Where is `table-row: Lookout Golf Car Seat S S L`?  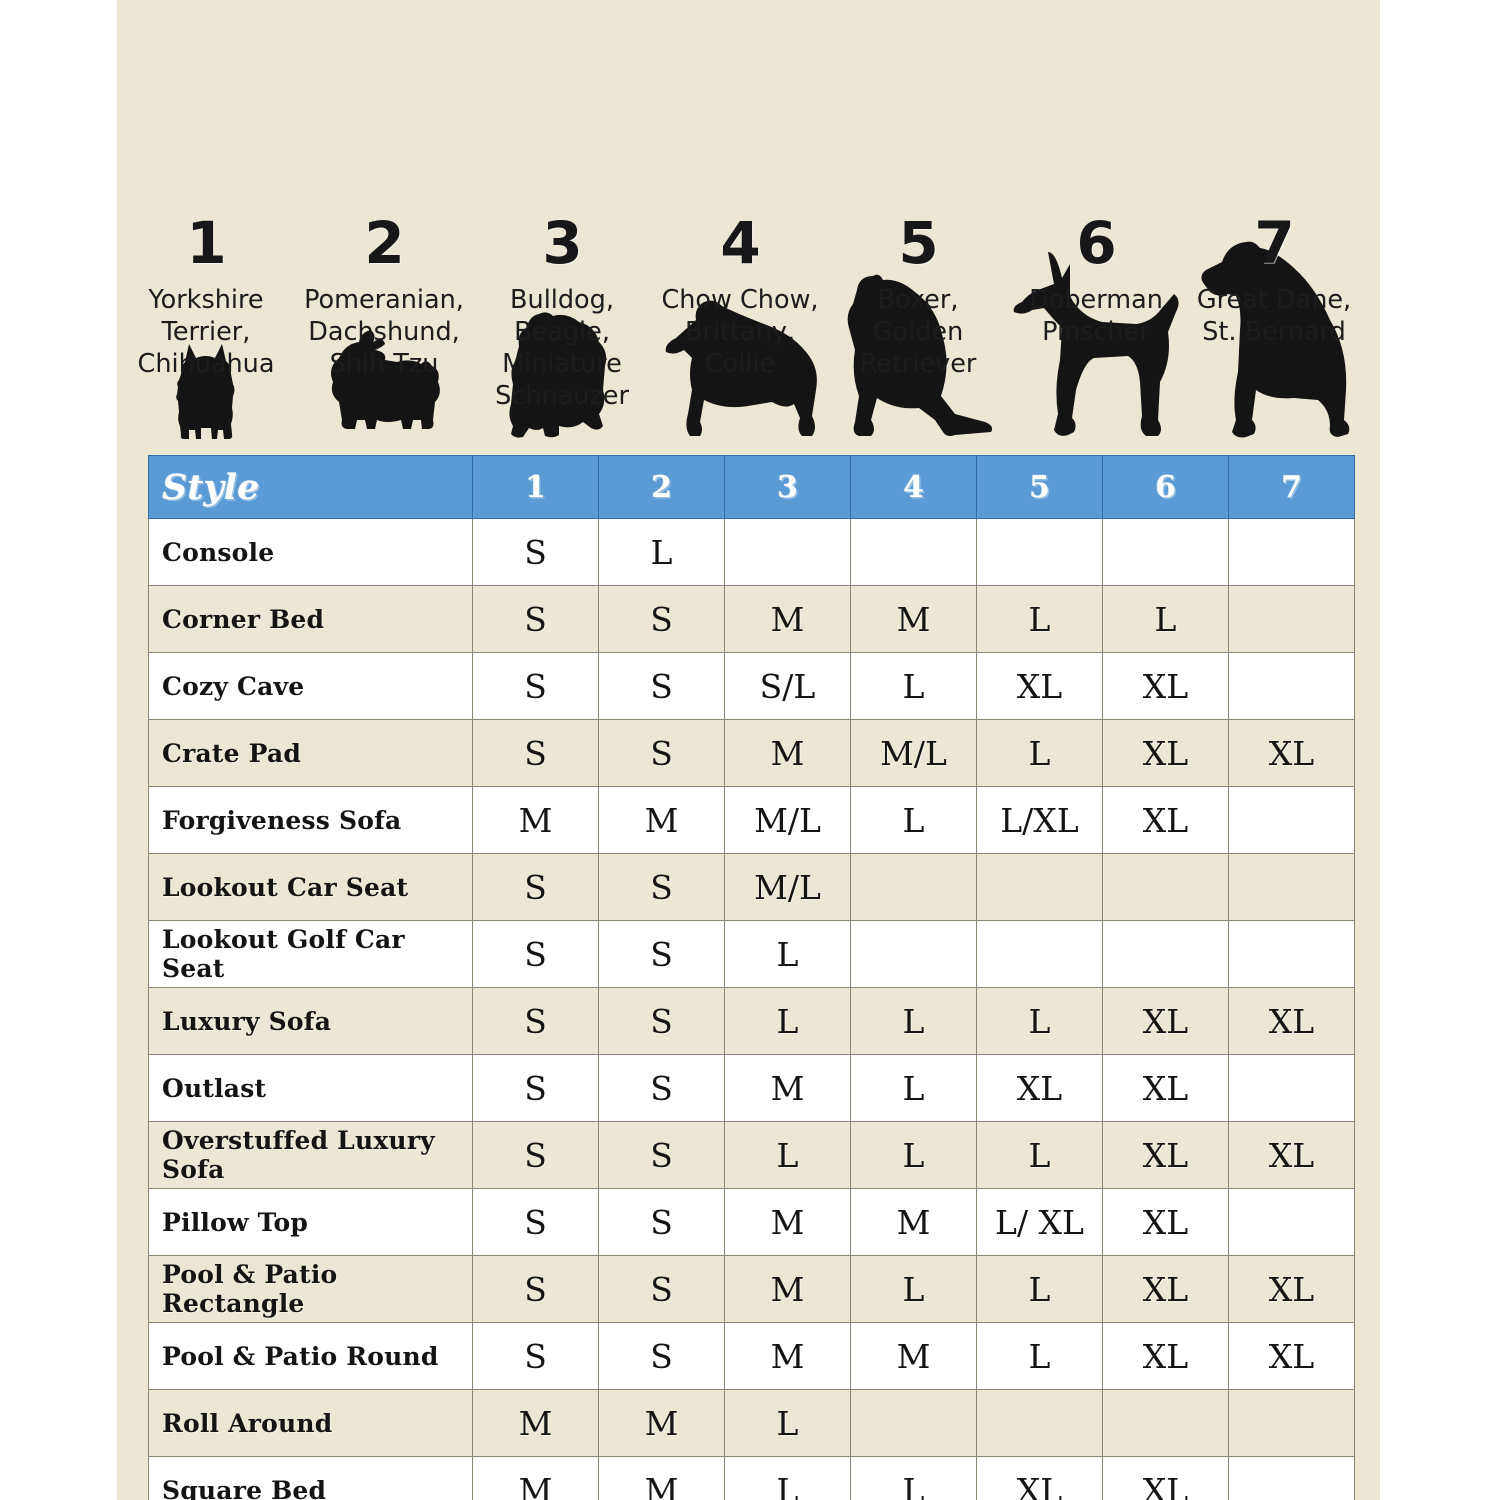
table-row: Lookout Golf Car Seat S S L is located at coordinates (751, 954).